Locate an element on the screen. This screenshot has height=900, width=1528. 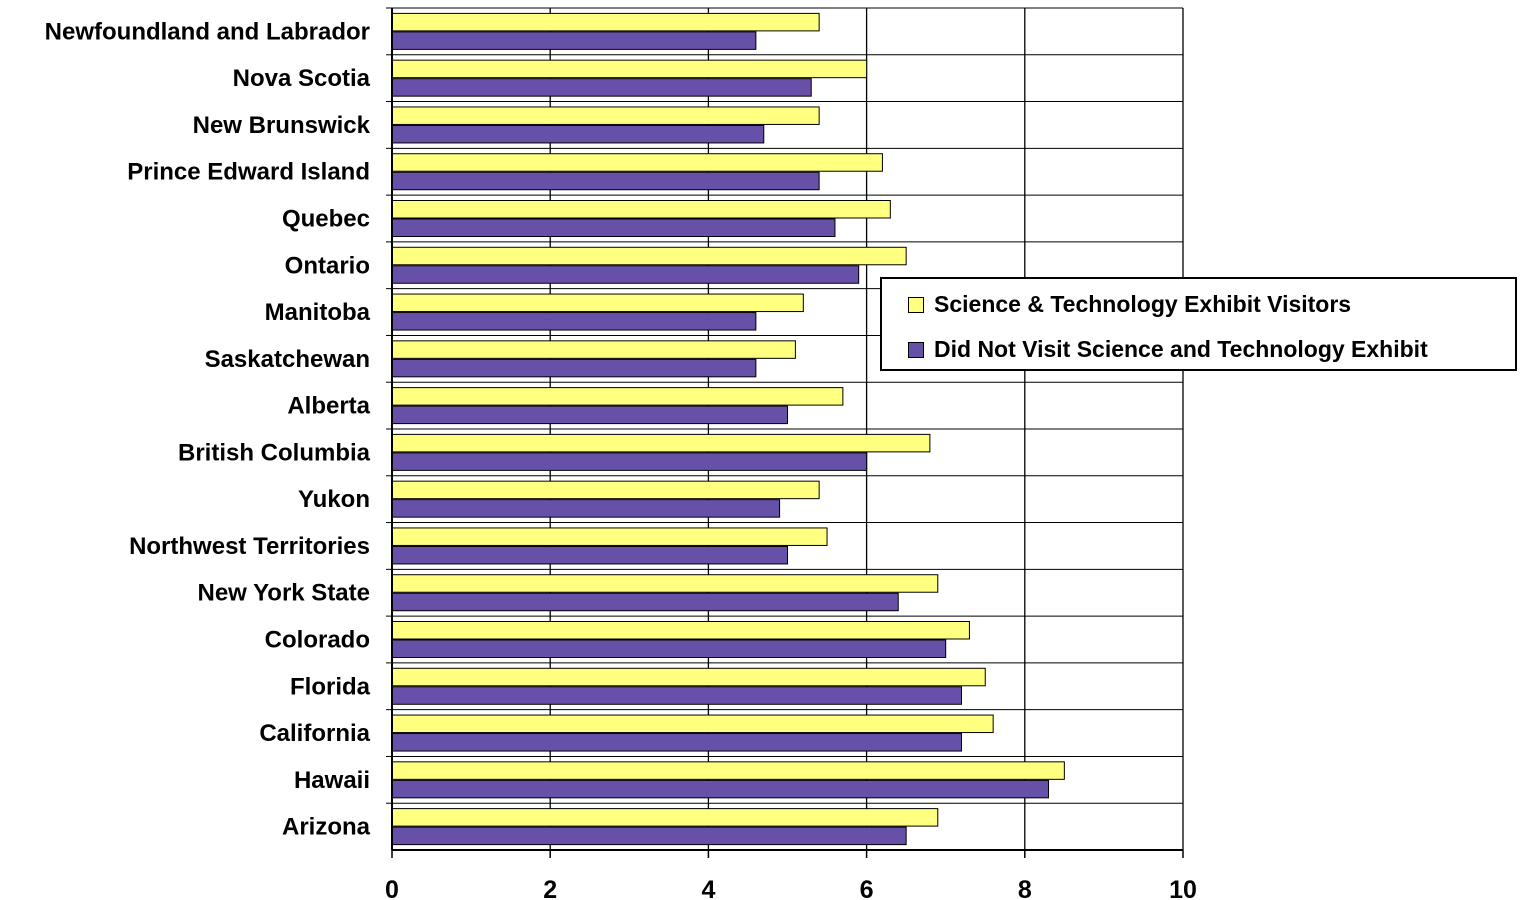
legend-item-visitors: Science & Technology Exhibit Visitors is located at coordinates (1129, 304).